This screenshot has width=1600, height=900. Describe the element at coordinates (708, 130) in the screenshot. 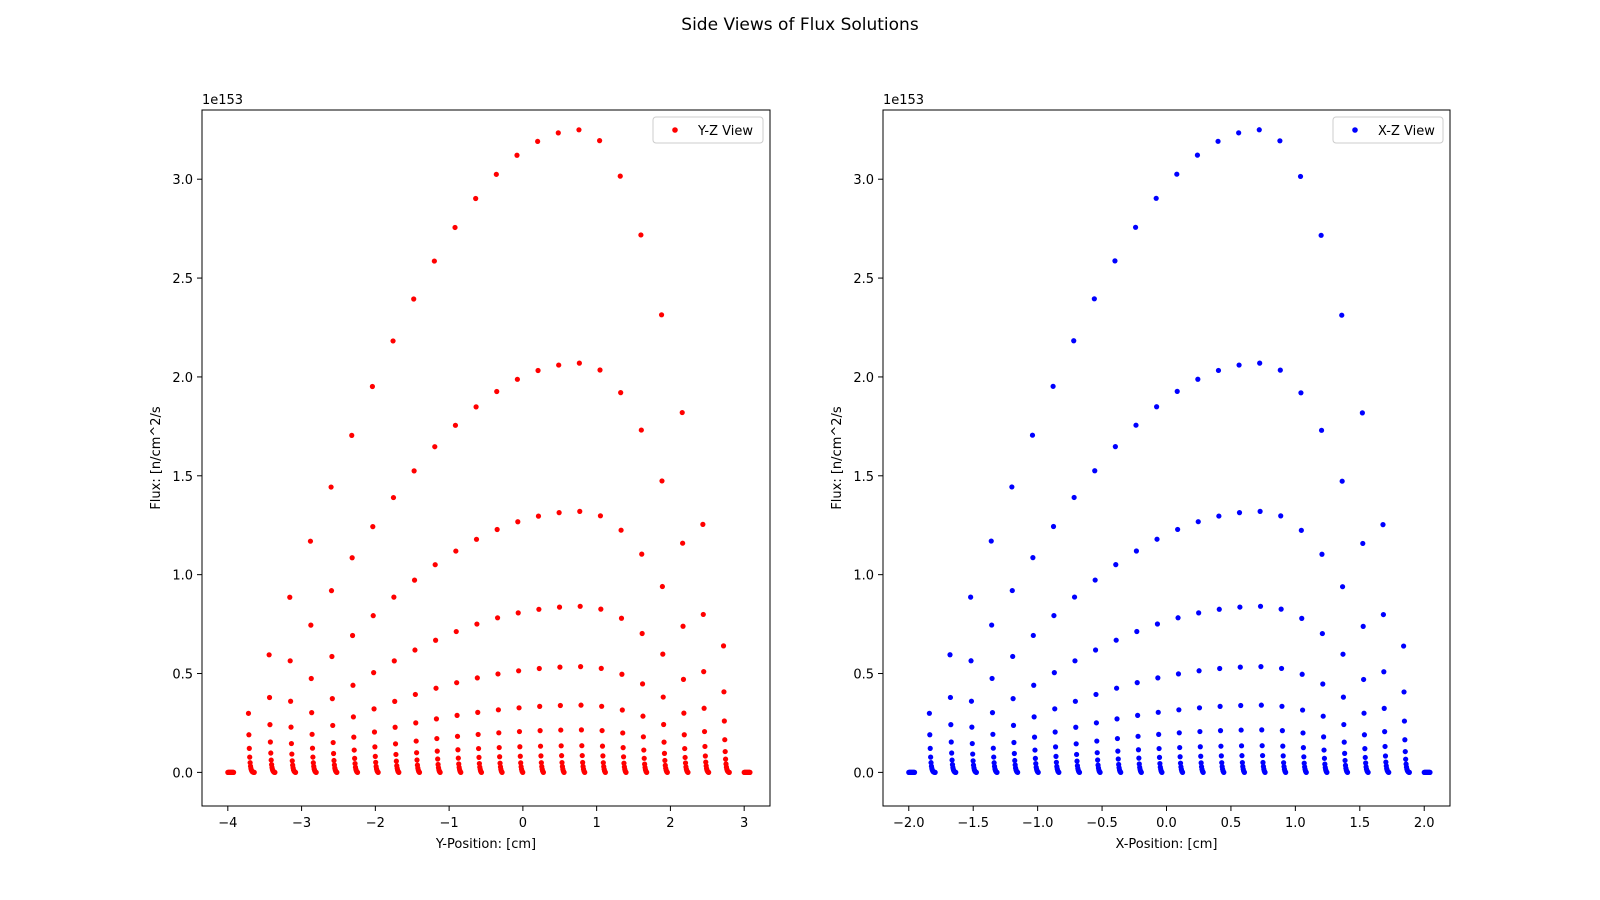

I see `legend: Y-Z View` at that location.